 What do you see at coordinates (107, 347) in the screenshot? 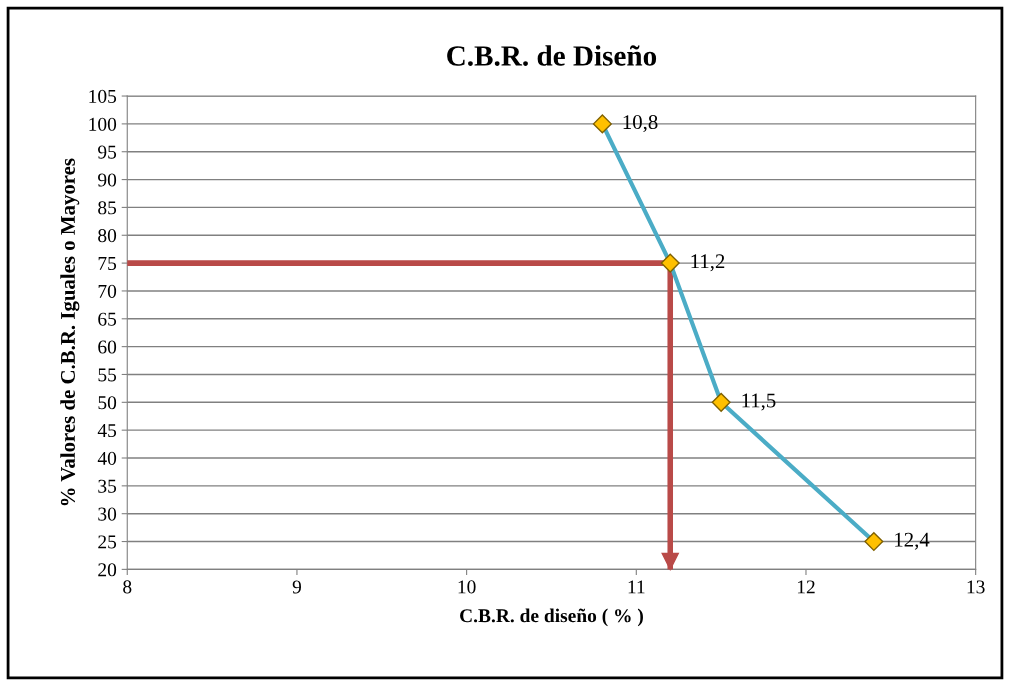
I see `y-tick-label: 60` at bounding box center [107, 347].